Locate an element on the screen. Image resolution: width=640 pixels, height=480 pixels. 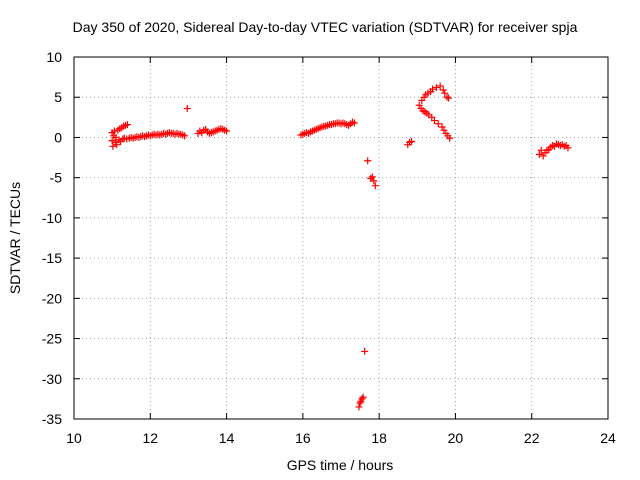
y-tick-label: 0 is located at coordinates (58, 137).